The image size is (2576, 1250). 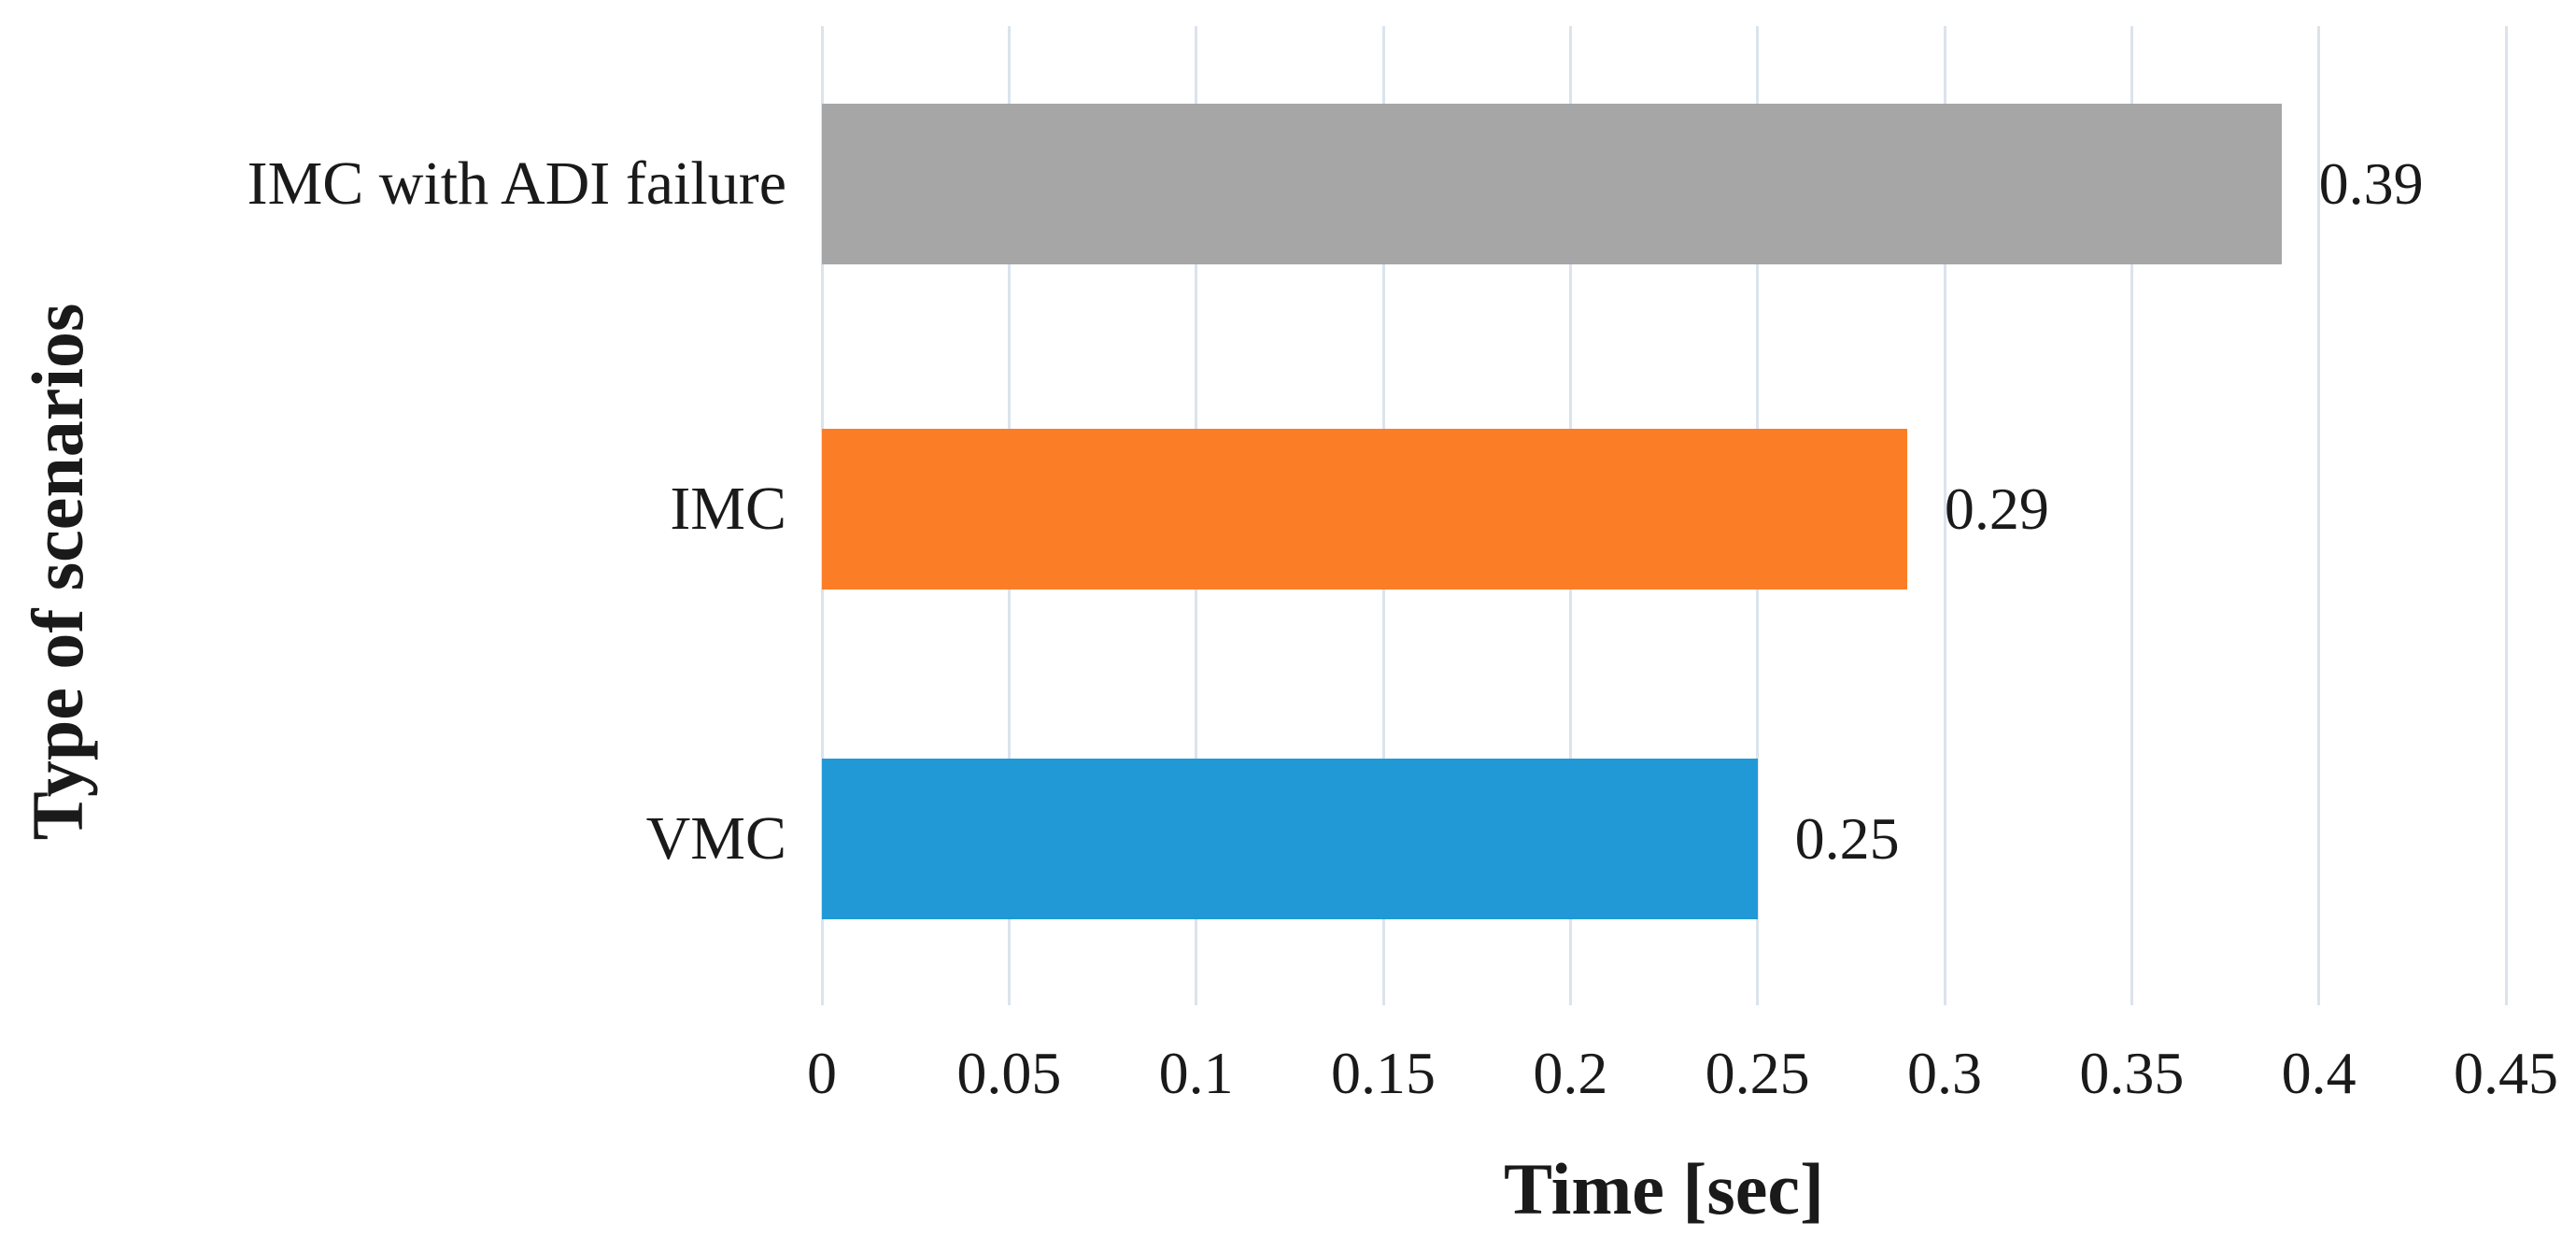 What do you see at coordinates (1758, 1073) in the screenshot?
I see `x-tick-label: 0.25` at bounding box center [1758, 1073].